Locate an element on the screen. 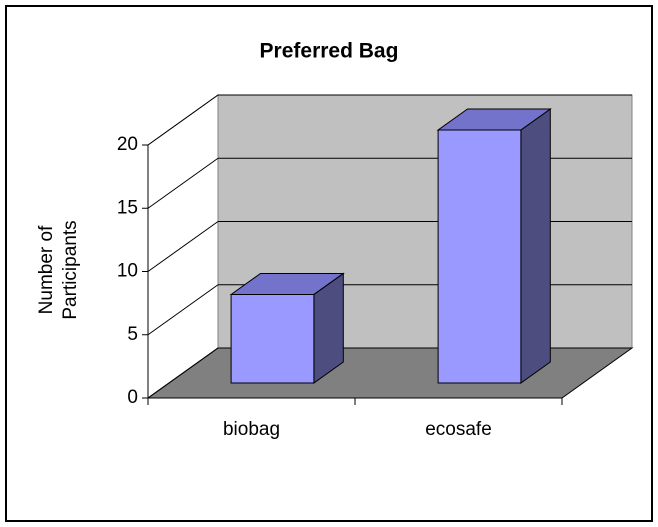  y-tick-label: 15 is located at coordinates (127, 207).